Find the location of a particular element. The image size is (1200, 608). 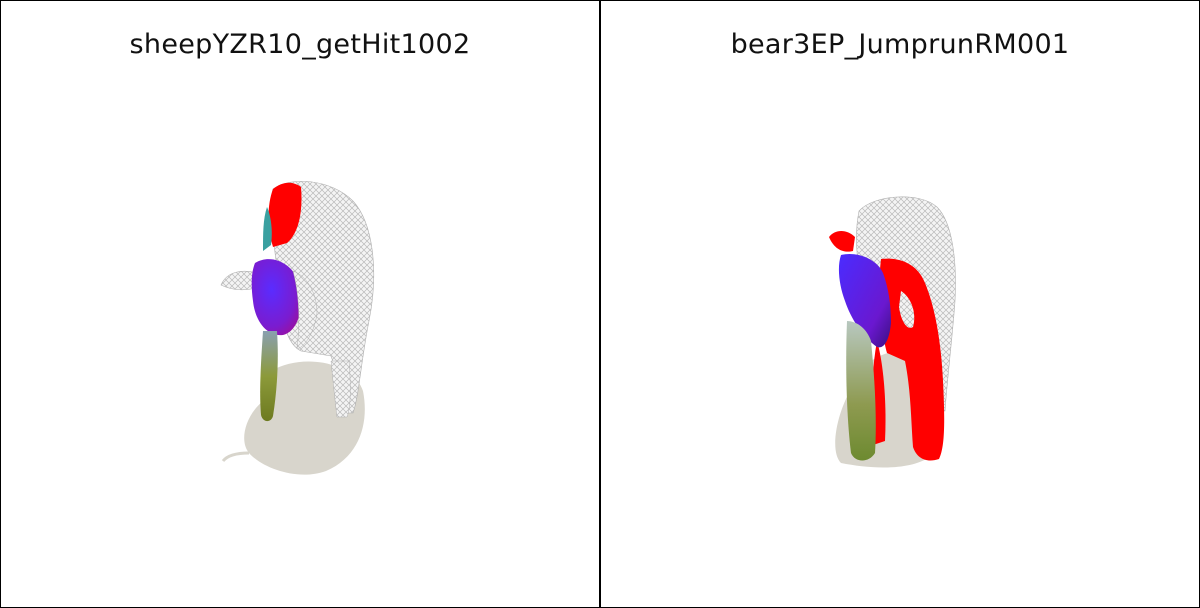

panel-divider is located at coordinates (600, 304).